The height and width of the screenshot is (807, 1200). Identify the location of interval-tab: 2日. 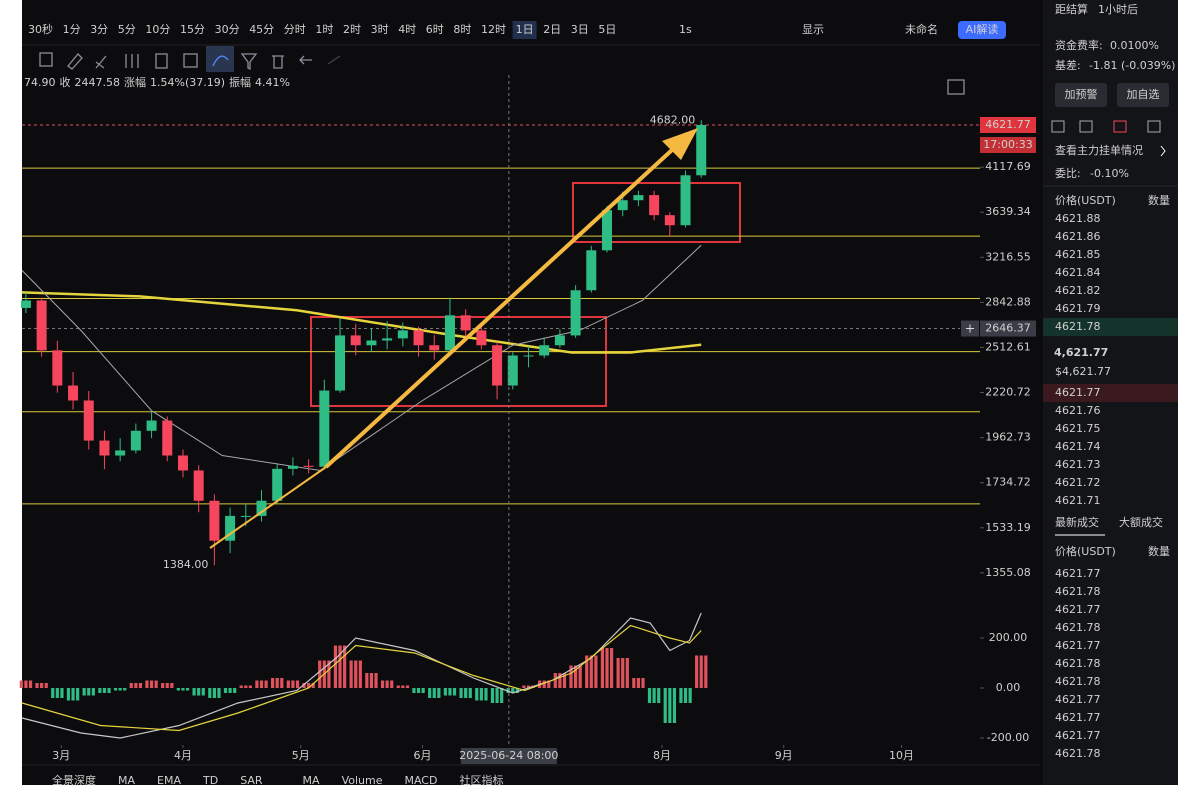
(552, 29).